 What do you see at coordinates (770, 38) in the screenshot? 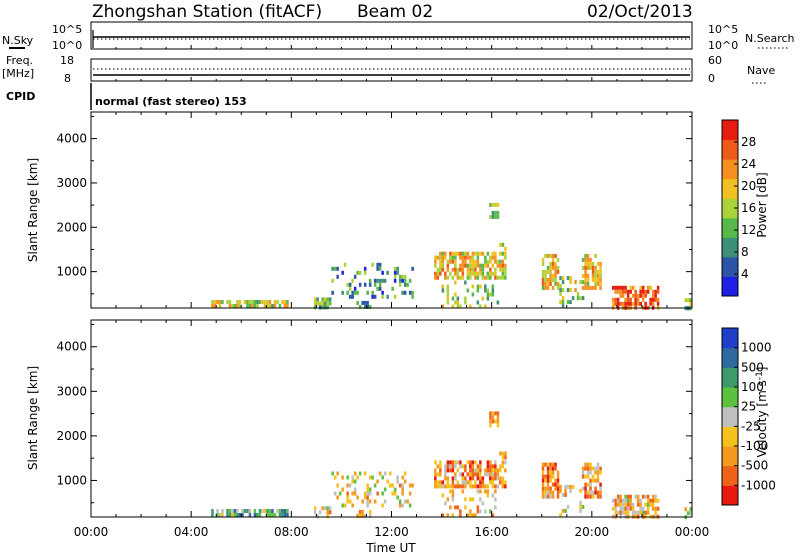
I see `nsearch-label: N.Search` at bounding box center [770, 38].